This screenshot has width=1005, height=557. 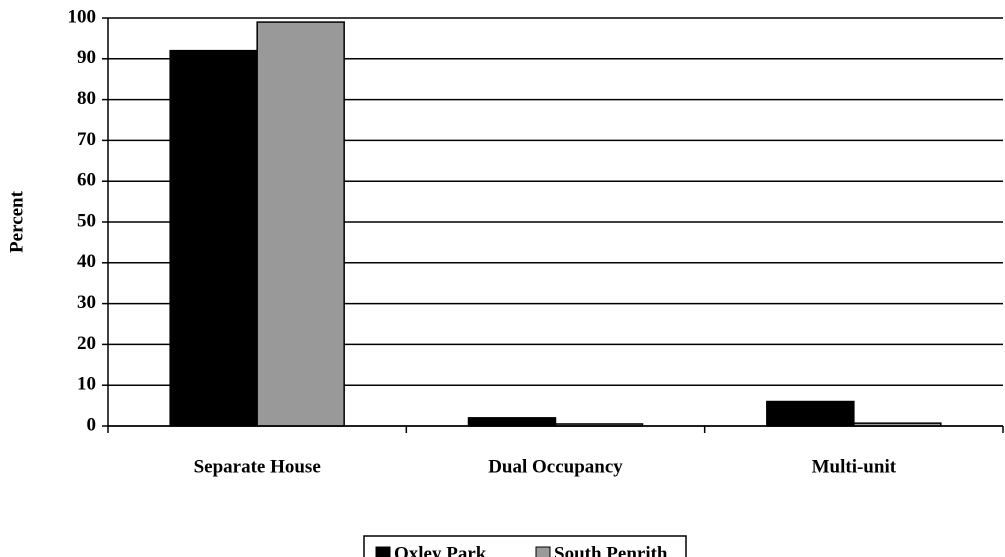 I want to click on y-tick-label: 90, so click(x=86, y=57).